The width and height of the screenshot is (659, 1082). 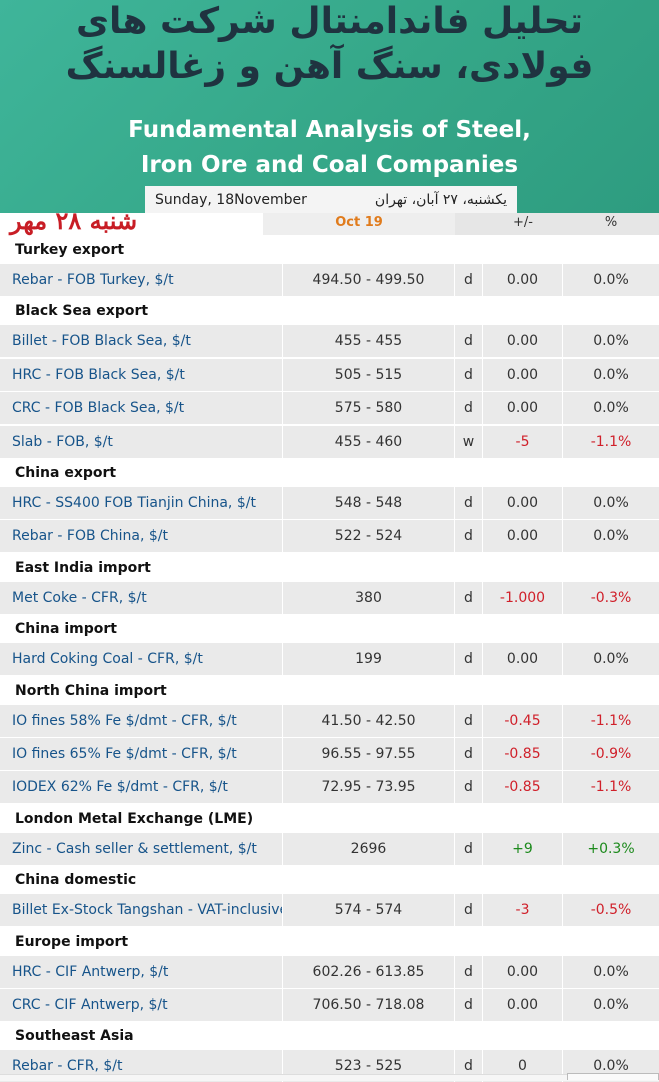 What do you see at coordinates (329, 1036) in the screenshot?
I see `section-header: Southeast Asia` at bounding box center [329, 1036].